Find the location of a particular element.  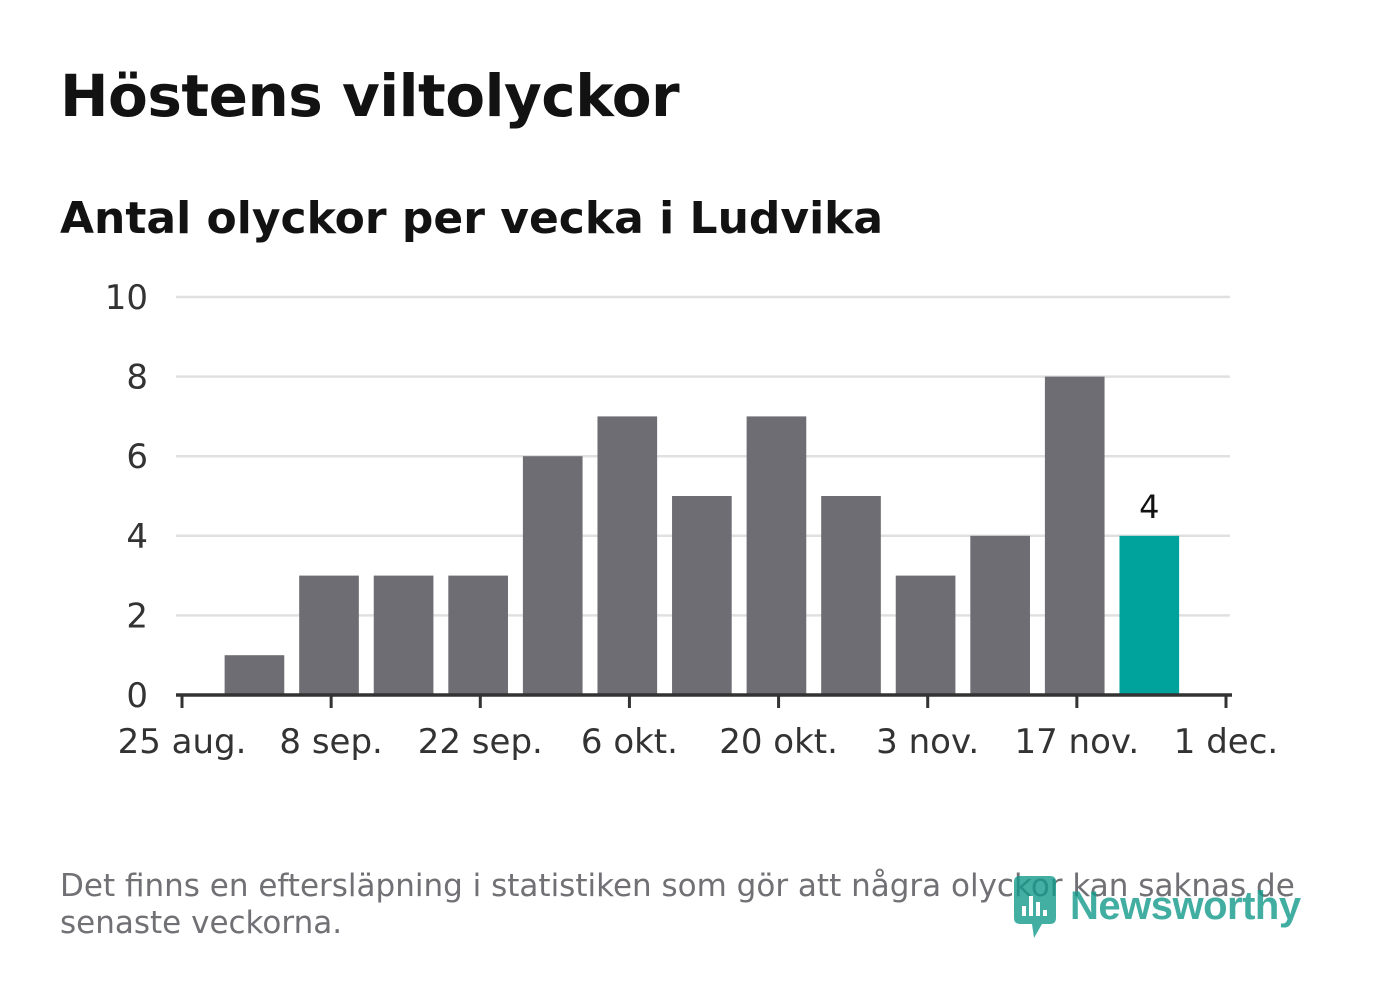

y-tick-label: 6 is located at coordinates (137, 457).